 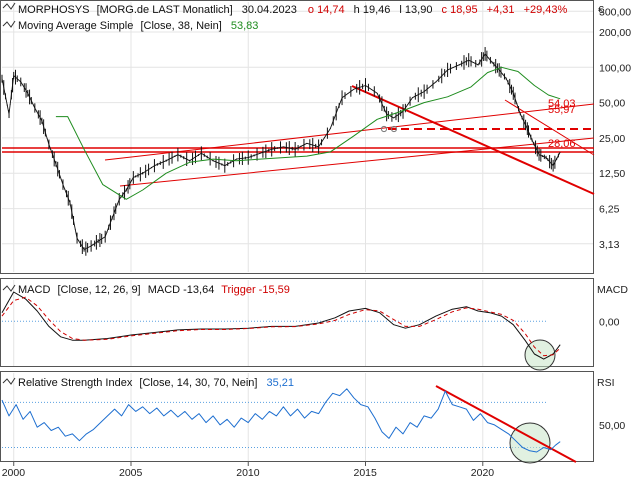 What do you see at coordinates (609, 210) in the screenshot?
I see `price-tick-label: 6,25` at bounding box center [609, 210].